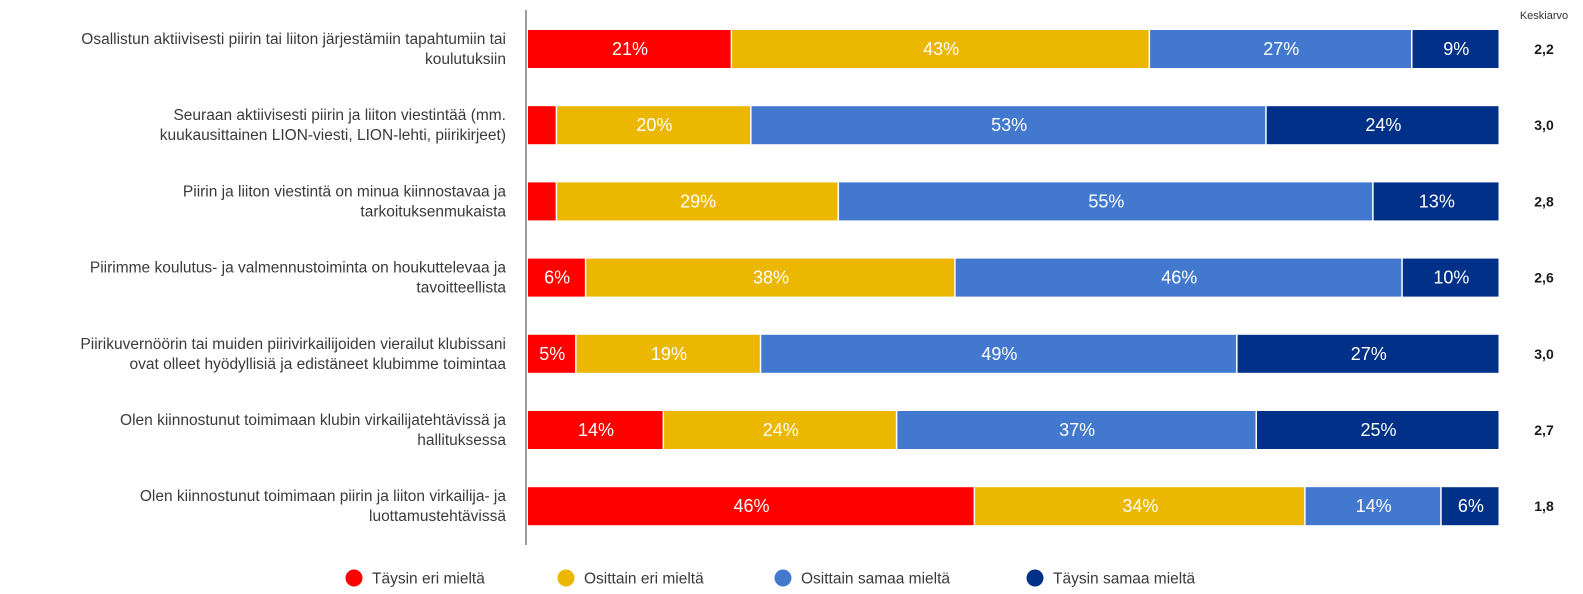 This screenshot has width=1583, height=594. I want to click on data-label: 19%, so click(669, 354).